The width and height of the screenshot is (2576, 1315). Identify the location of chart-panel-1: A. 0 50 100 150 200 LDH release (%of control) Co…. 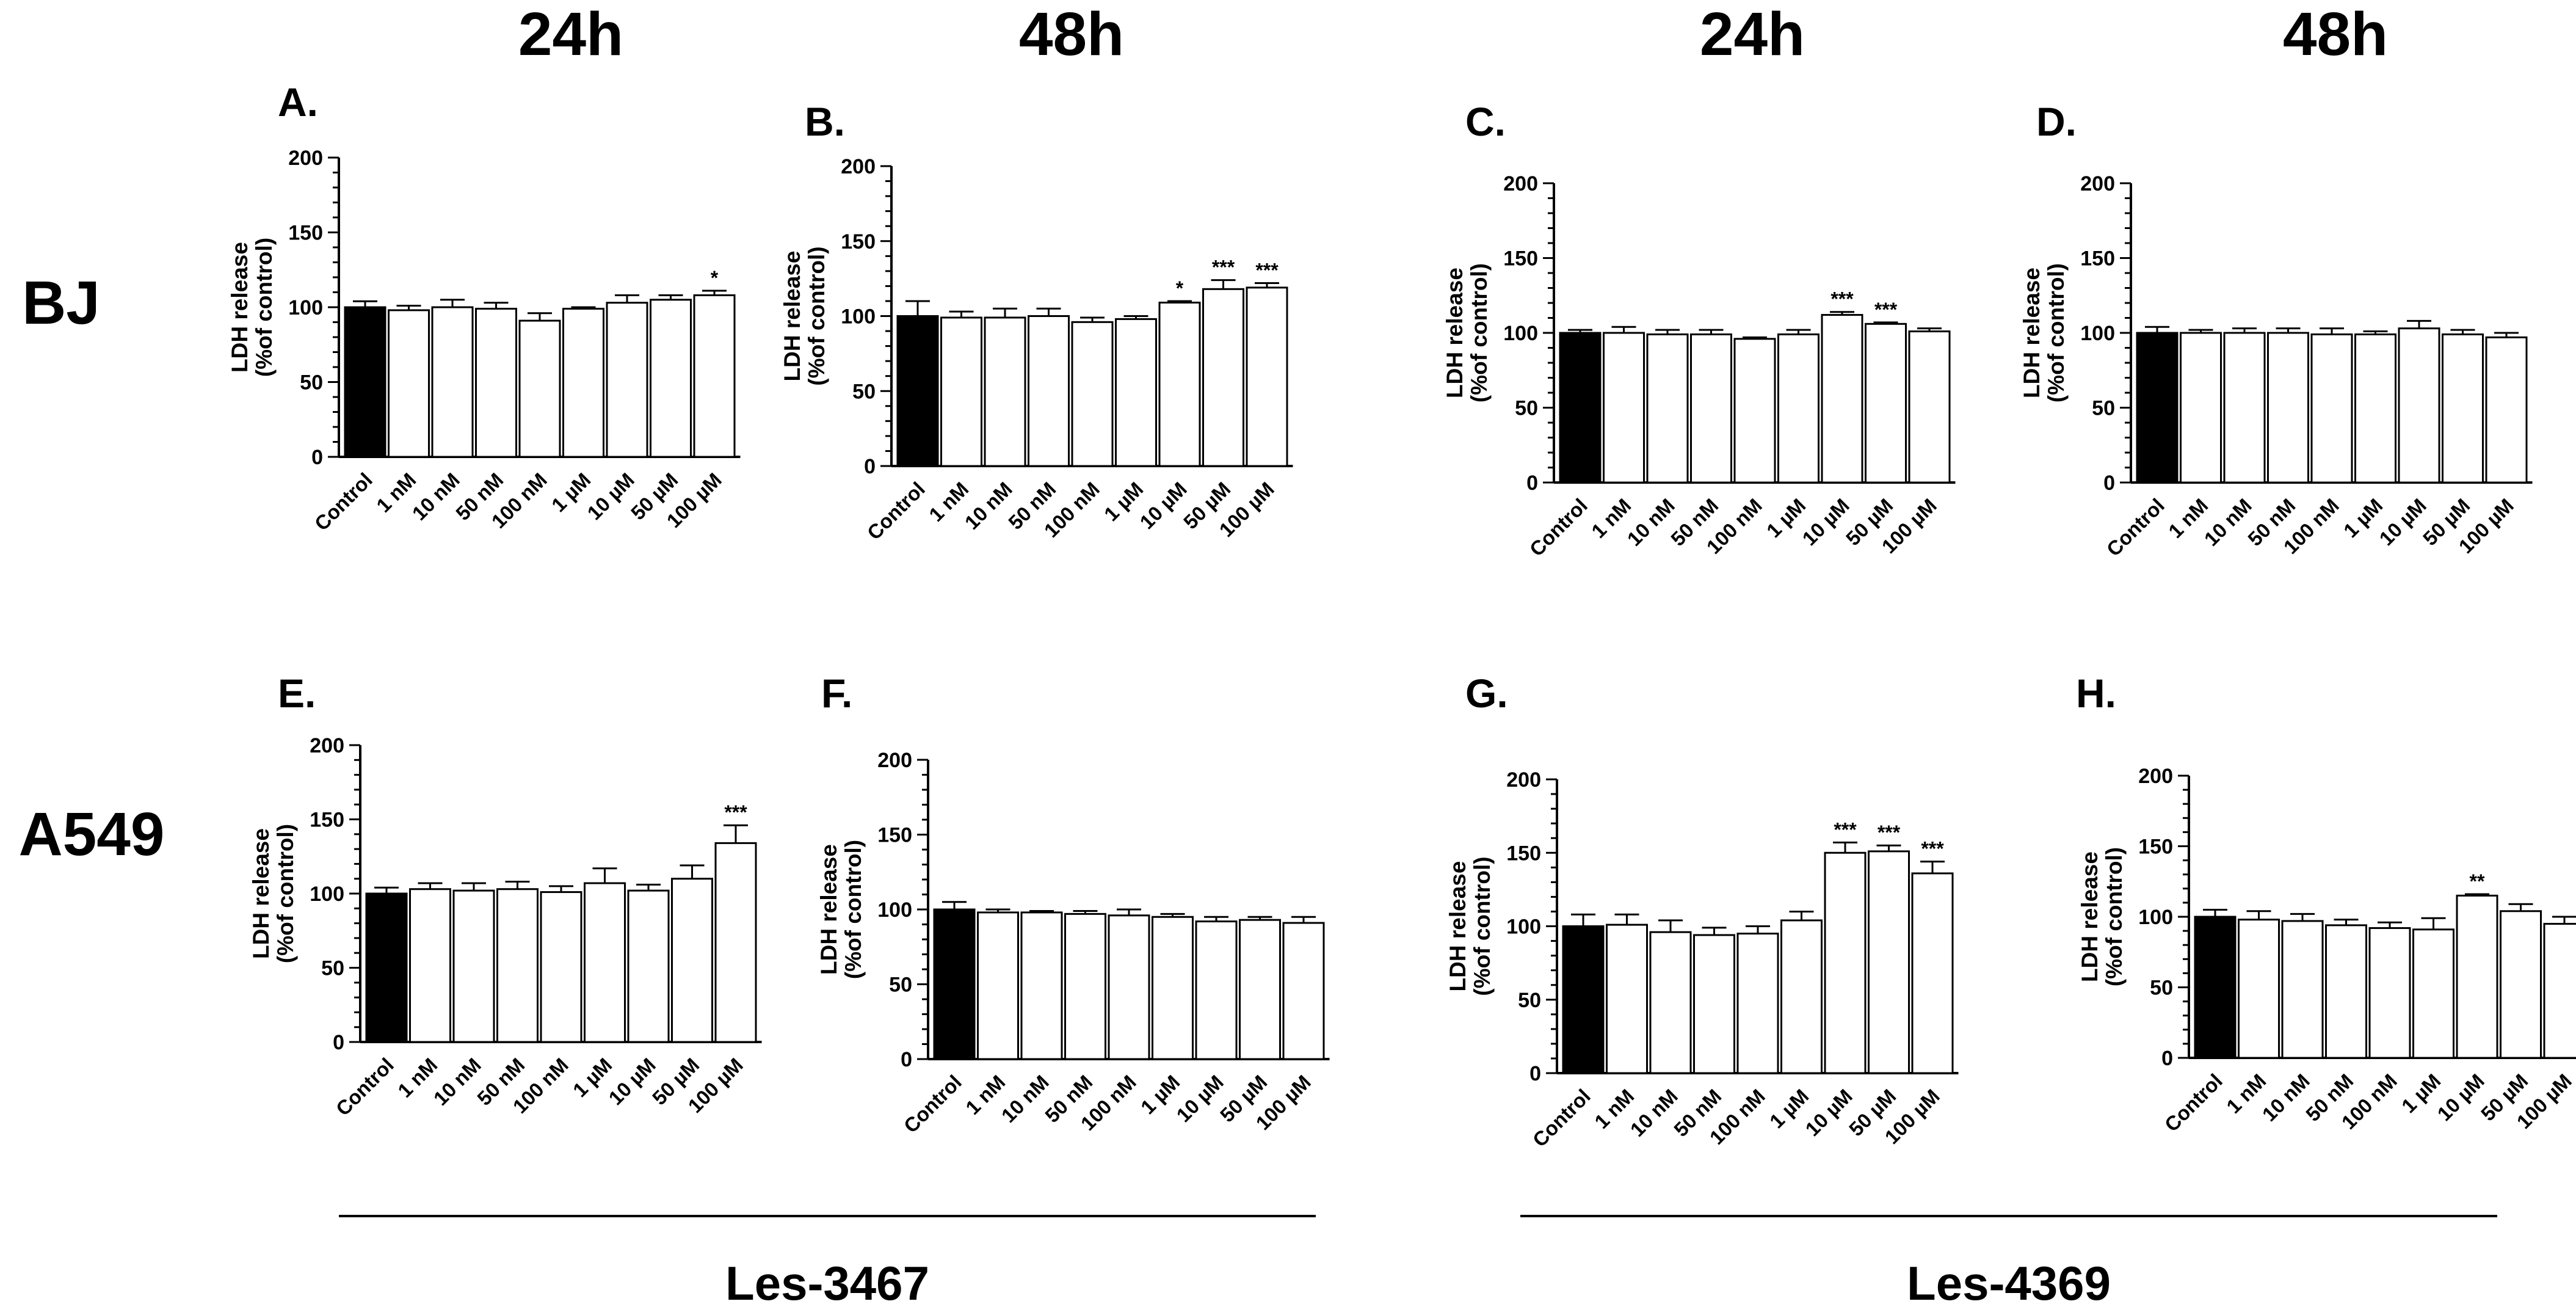
(484, 307).